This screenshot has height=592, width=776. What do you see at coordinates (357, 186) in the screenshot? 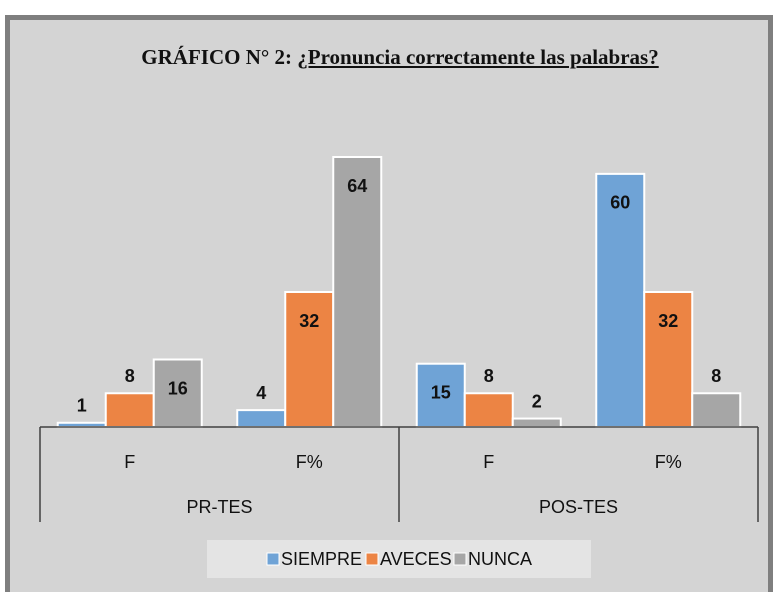
I see `data-label: 64` at bounding box center [357, 186].